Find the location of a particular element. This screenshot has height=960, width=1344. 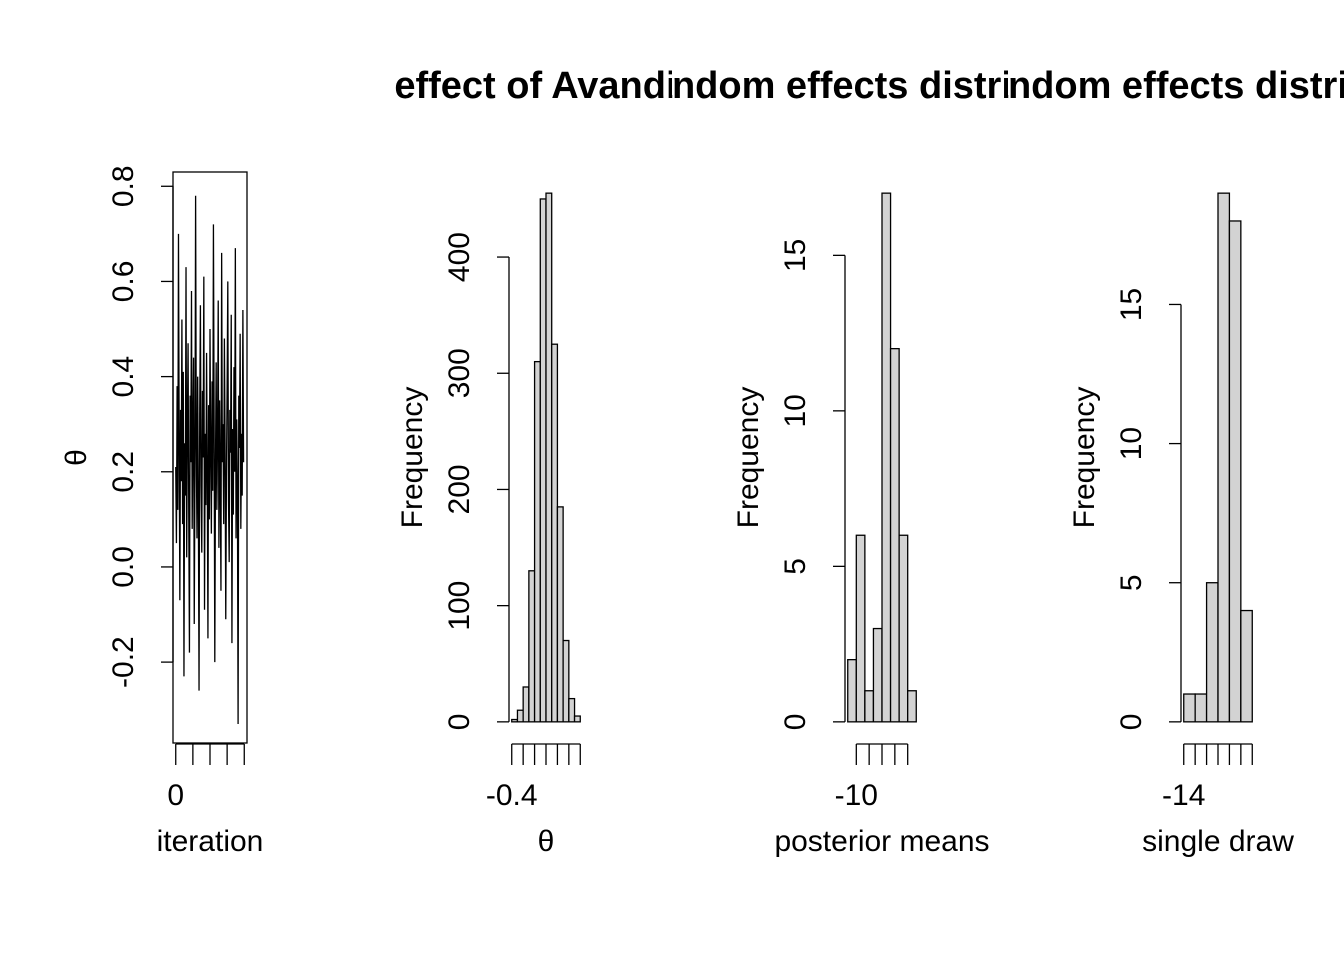

y-tick-label: 100 is located at coordinates (459, 606).